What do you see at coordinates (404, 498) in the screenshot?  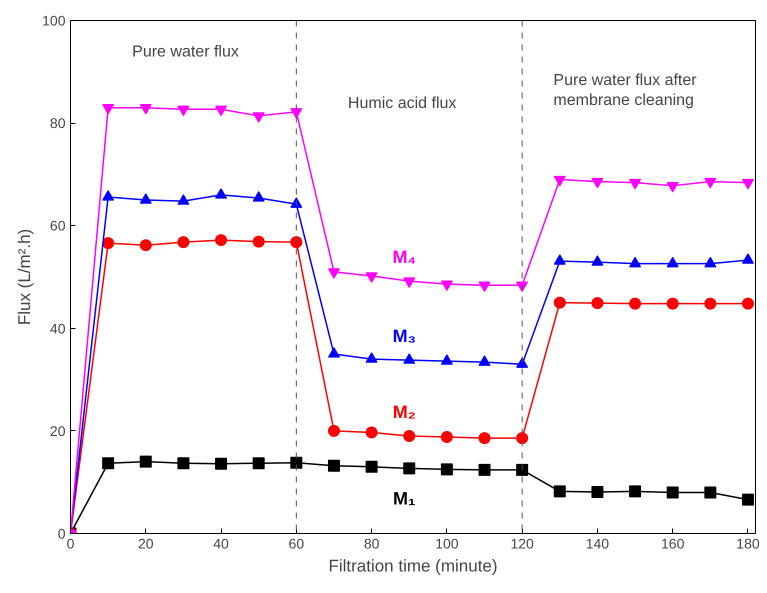 I see `series-label: M₁` at bounding box center [404, 498].